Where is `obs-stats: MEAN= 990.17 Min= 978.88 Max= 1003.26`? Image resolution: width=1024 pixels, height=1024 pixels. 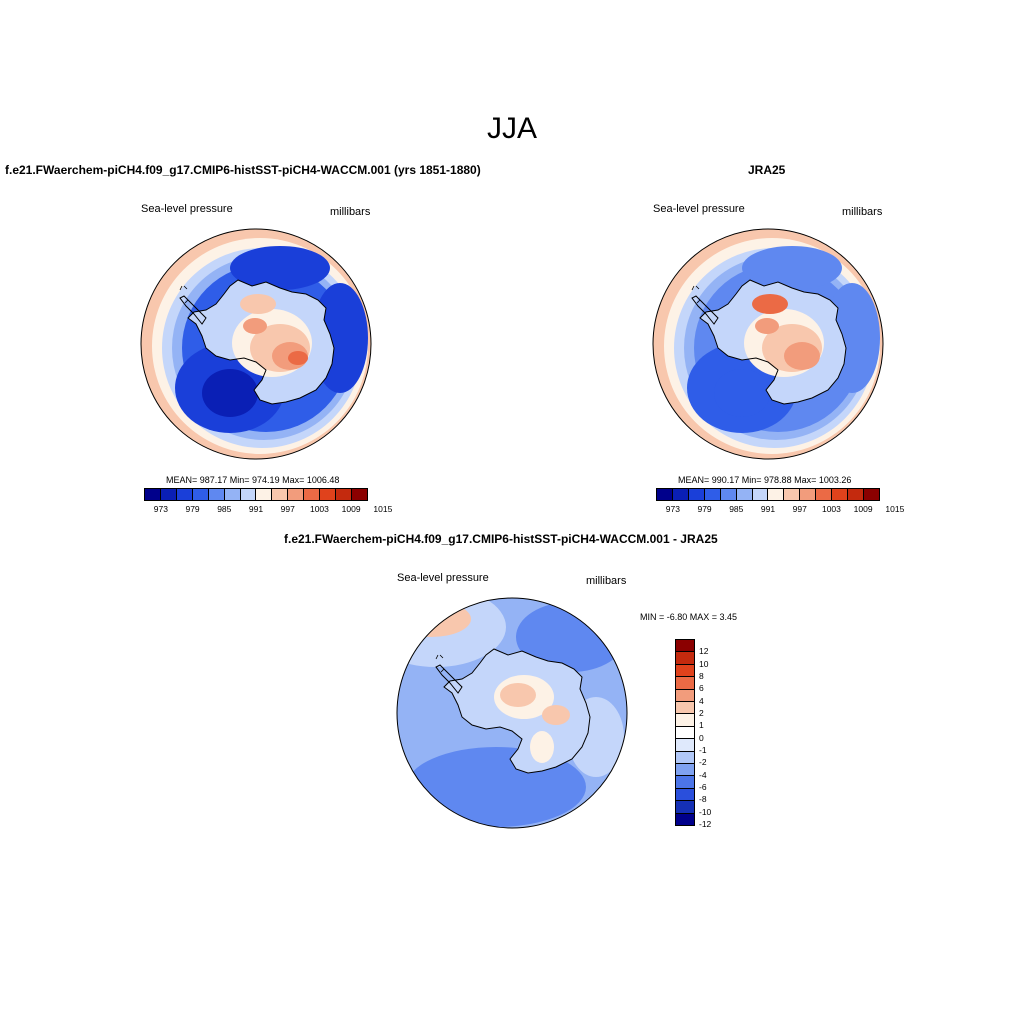 obs-stats: MEAN= 990.17 Min= 978.88 Max= 1003.26 is located at coordinates (765, 480).